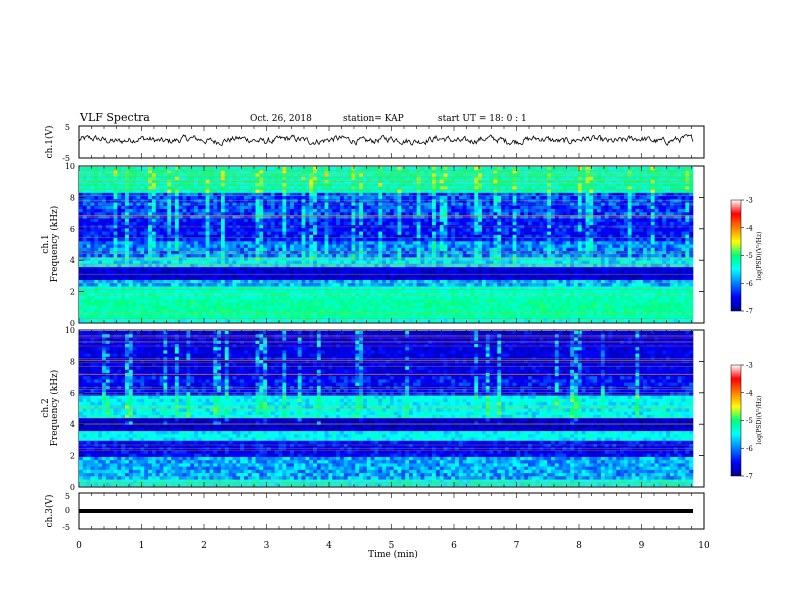 The height and width of the screenshot is (612, 792). Describe the element at coordinates (517, 546) in the screenshot. I see `time-tick-label: 7` at that location.